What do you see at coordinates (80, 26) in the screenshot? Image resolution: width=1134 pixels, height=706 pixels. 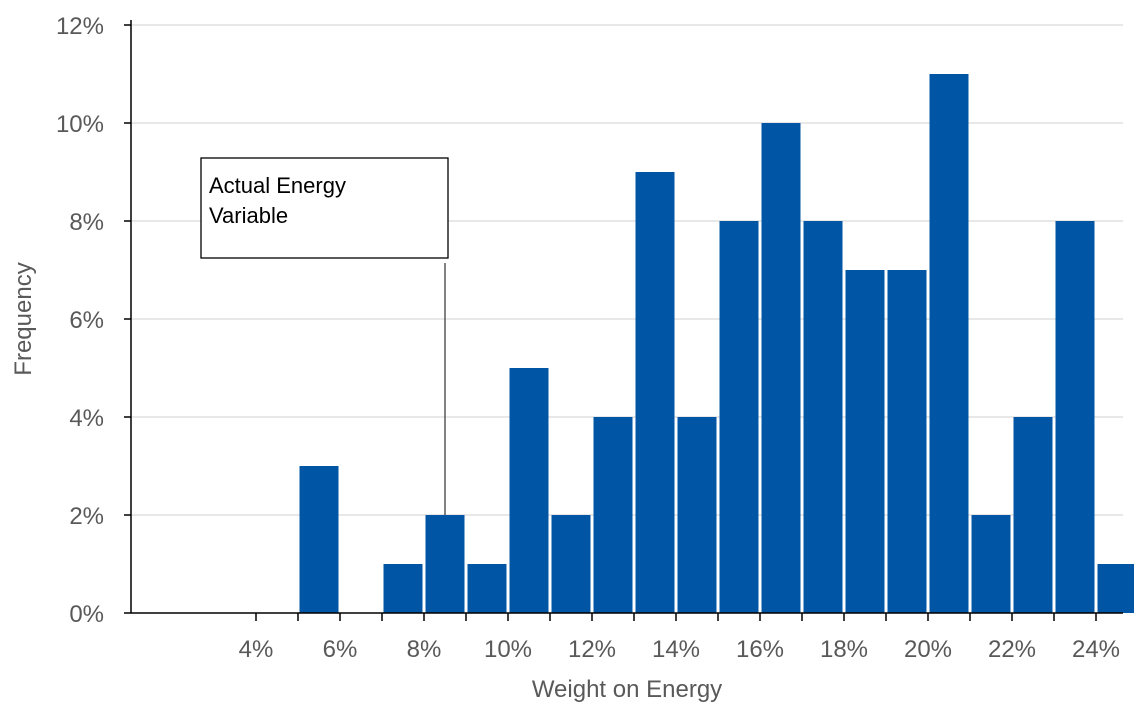 I see `y-tick-label: 12%` at bounding box center [80, 26].